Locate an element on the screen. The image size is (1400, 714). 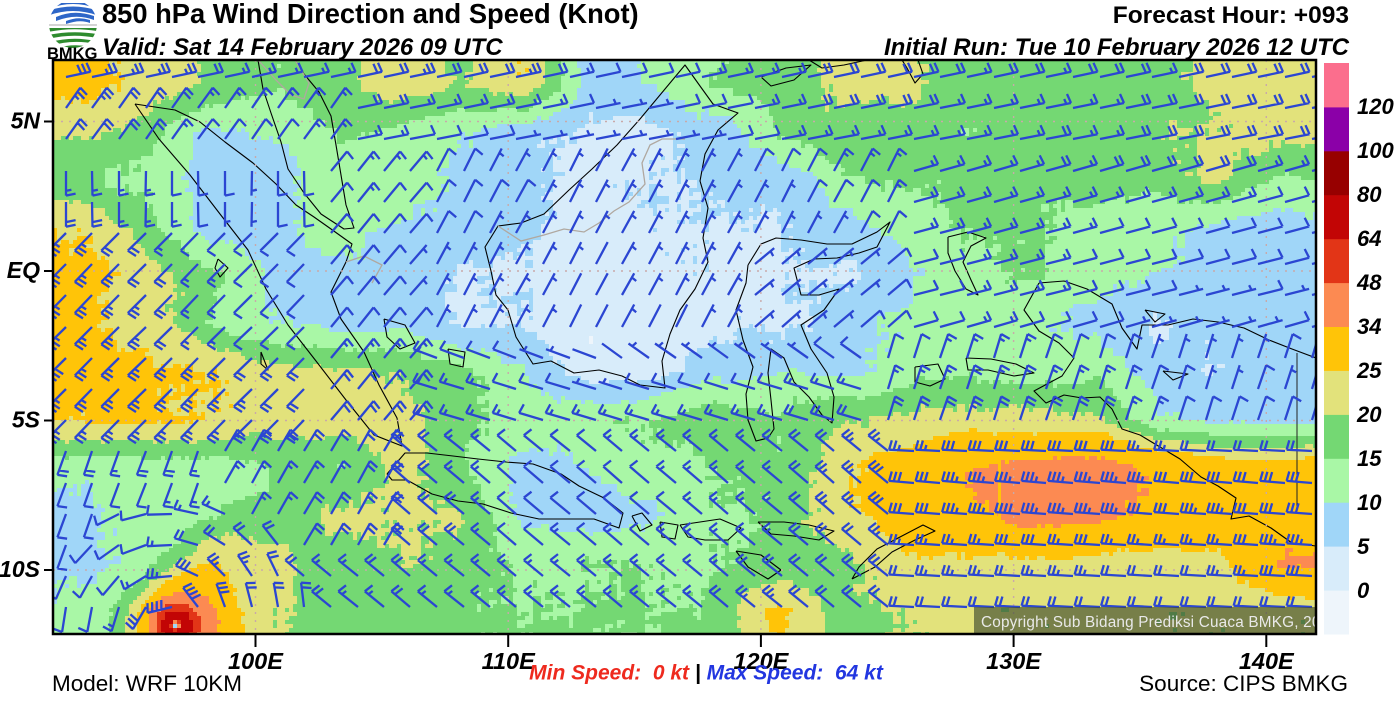
svg-text: 100E is located at coordinates (256, 661).